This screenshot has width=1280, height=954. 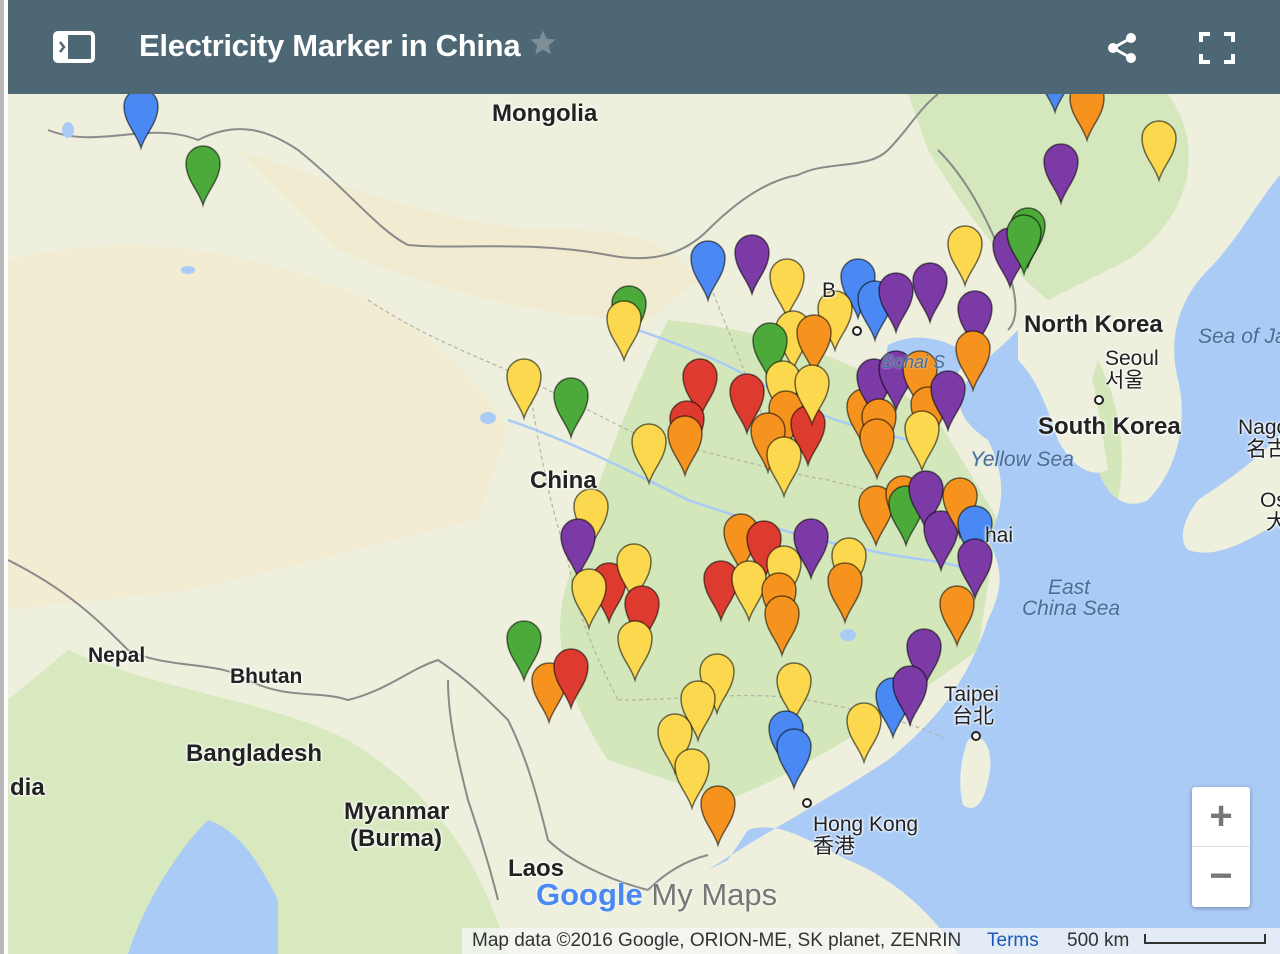 I want to click on hong-kong-dot, so click(x=807, y=803).